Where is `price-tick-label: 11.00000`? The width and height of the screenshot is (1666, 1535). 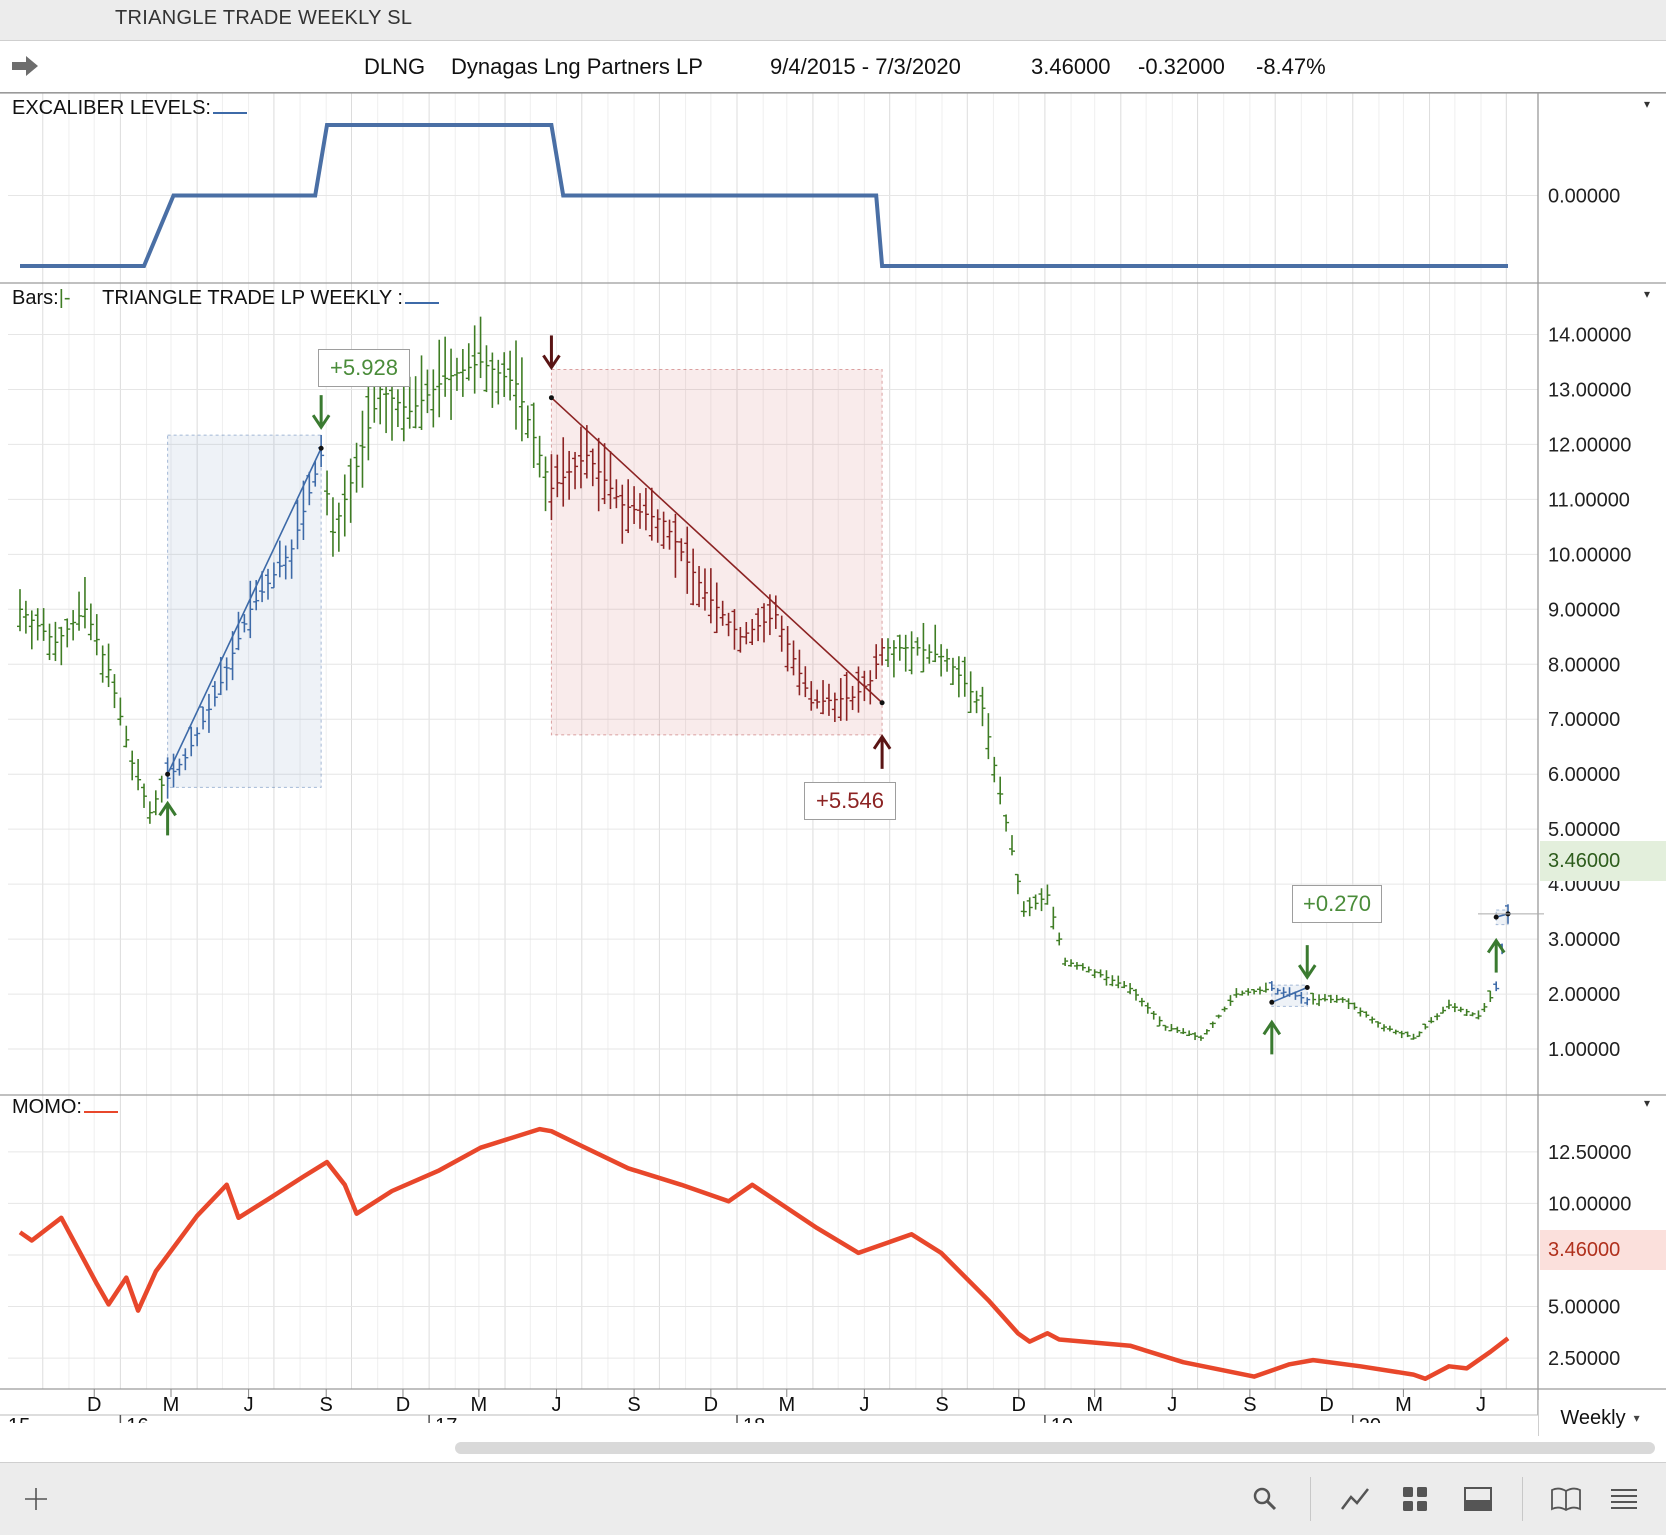 price-tick-label: 11.00000 is located at coordinates (1589, 500).